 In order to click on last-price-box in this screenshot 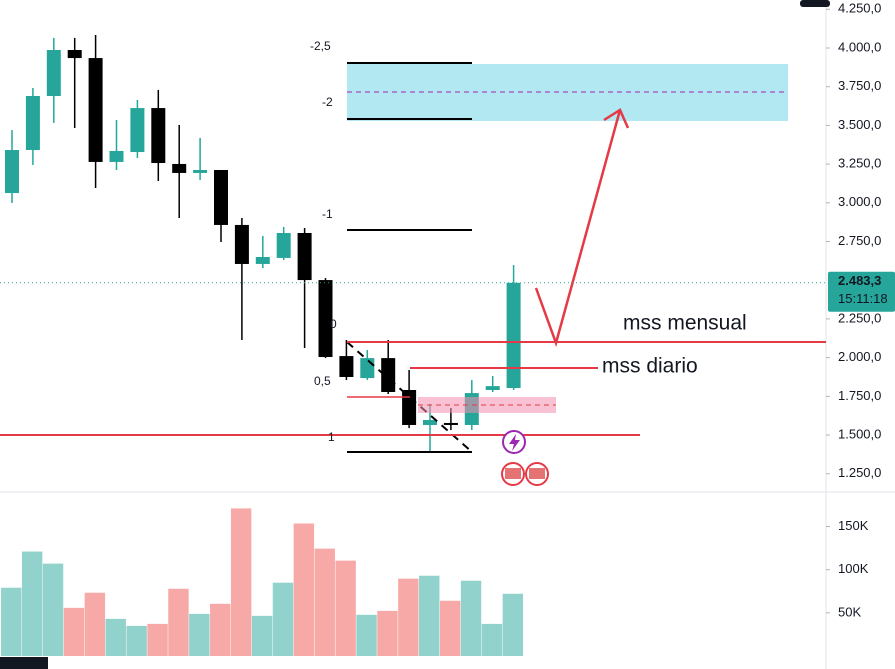, I will do `click(861, 291)`.